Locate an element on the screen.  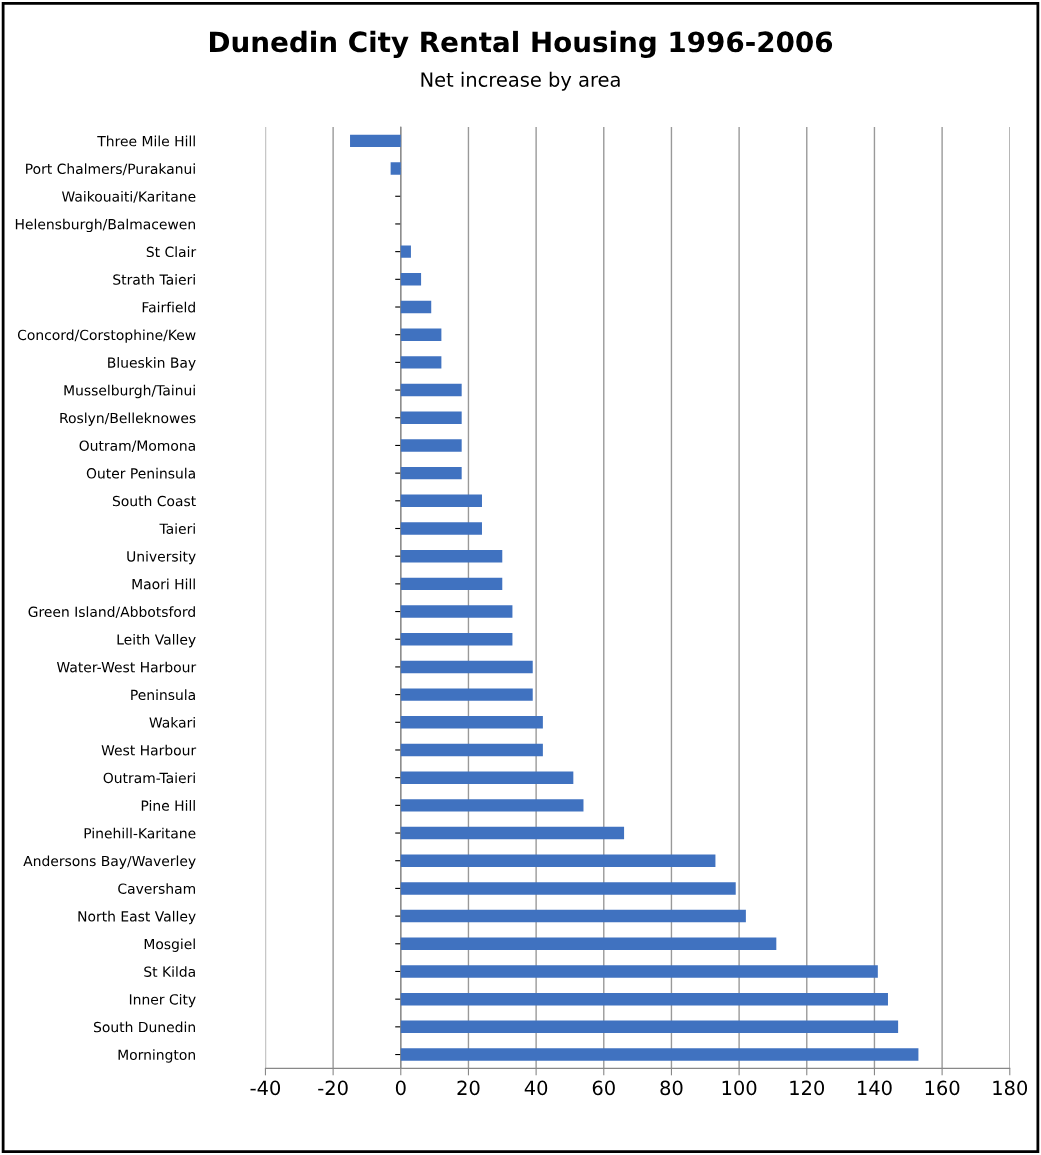
y-tick-label: Leith Valley is located at coordinates (156, 640).